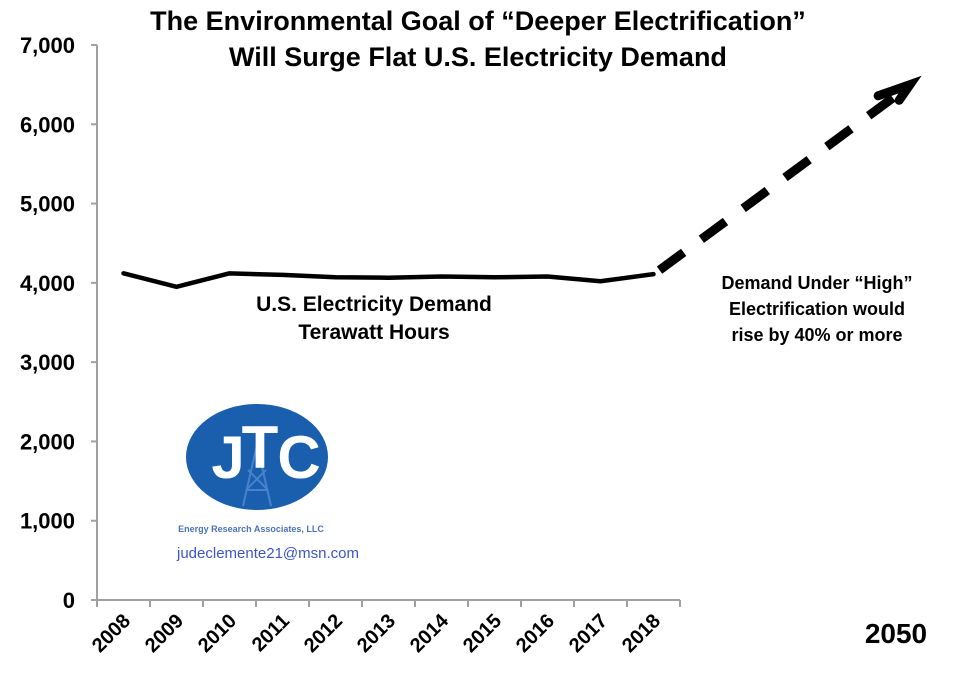 The width and height of the screenshot is (958, 692). What do you see at coordinates (588, 633) in the screenshot?
I see `x-tick-label: 2017` at bounding box center [588, 633].